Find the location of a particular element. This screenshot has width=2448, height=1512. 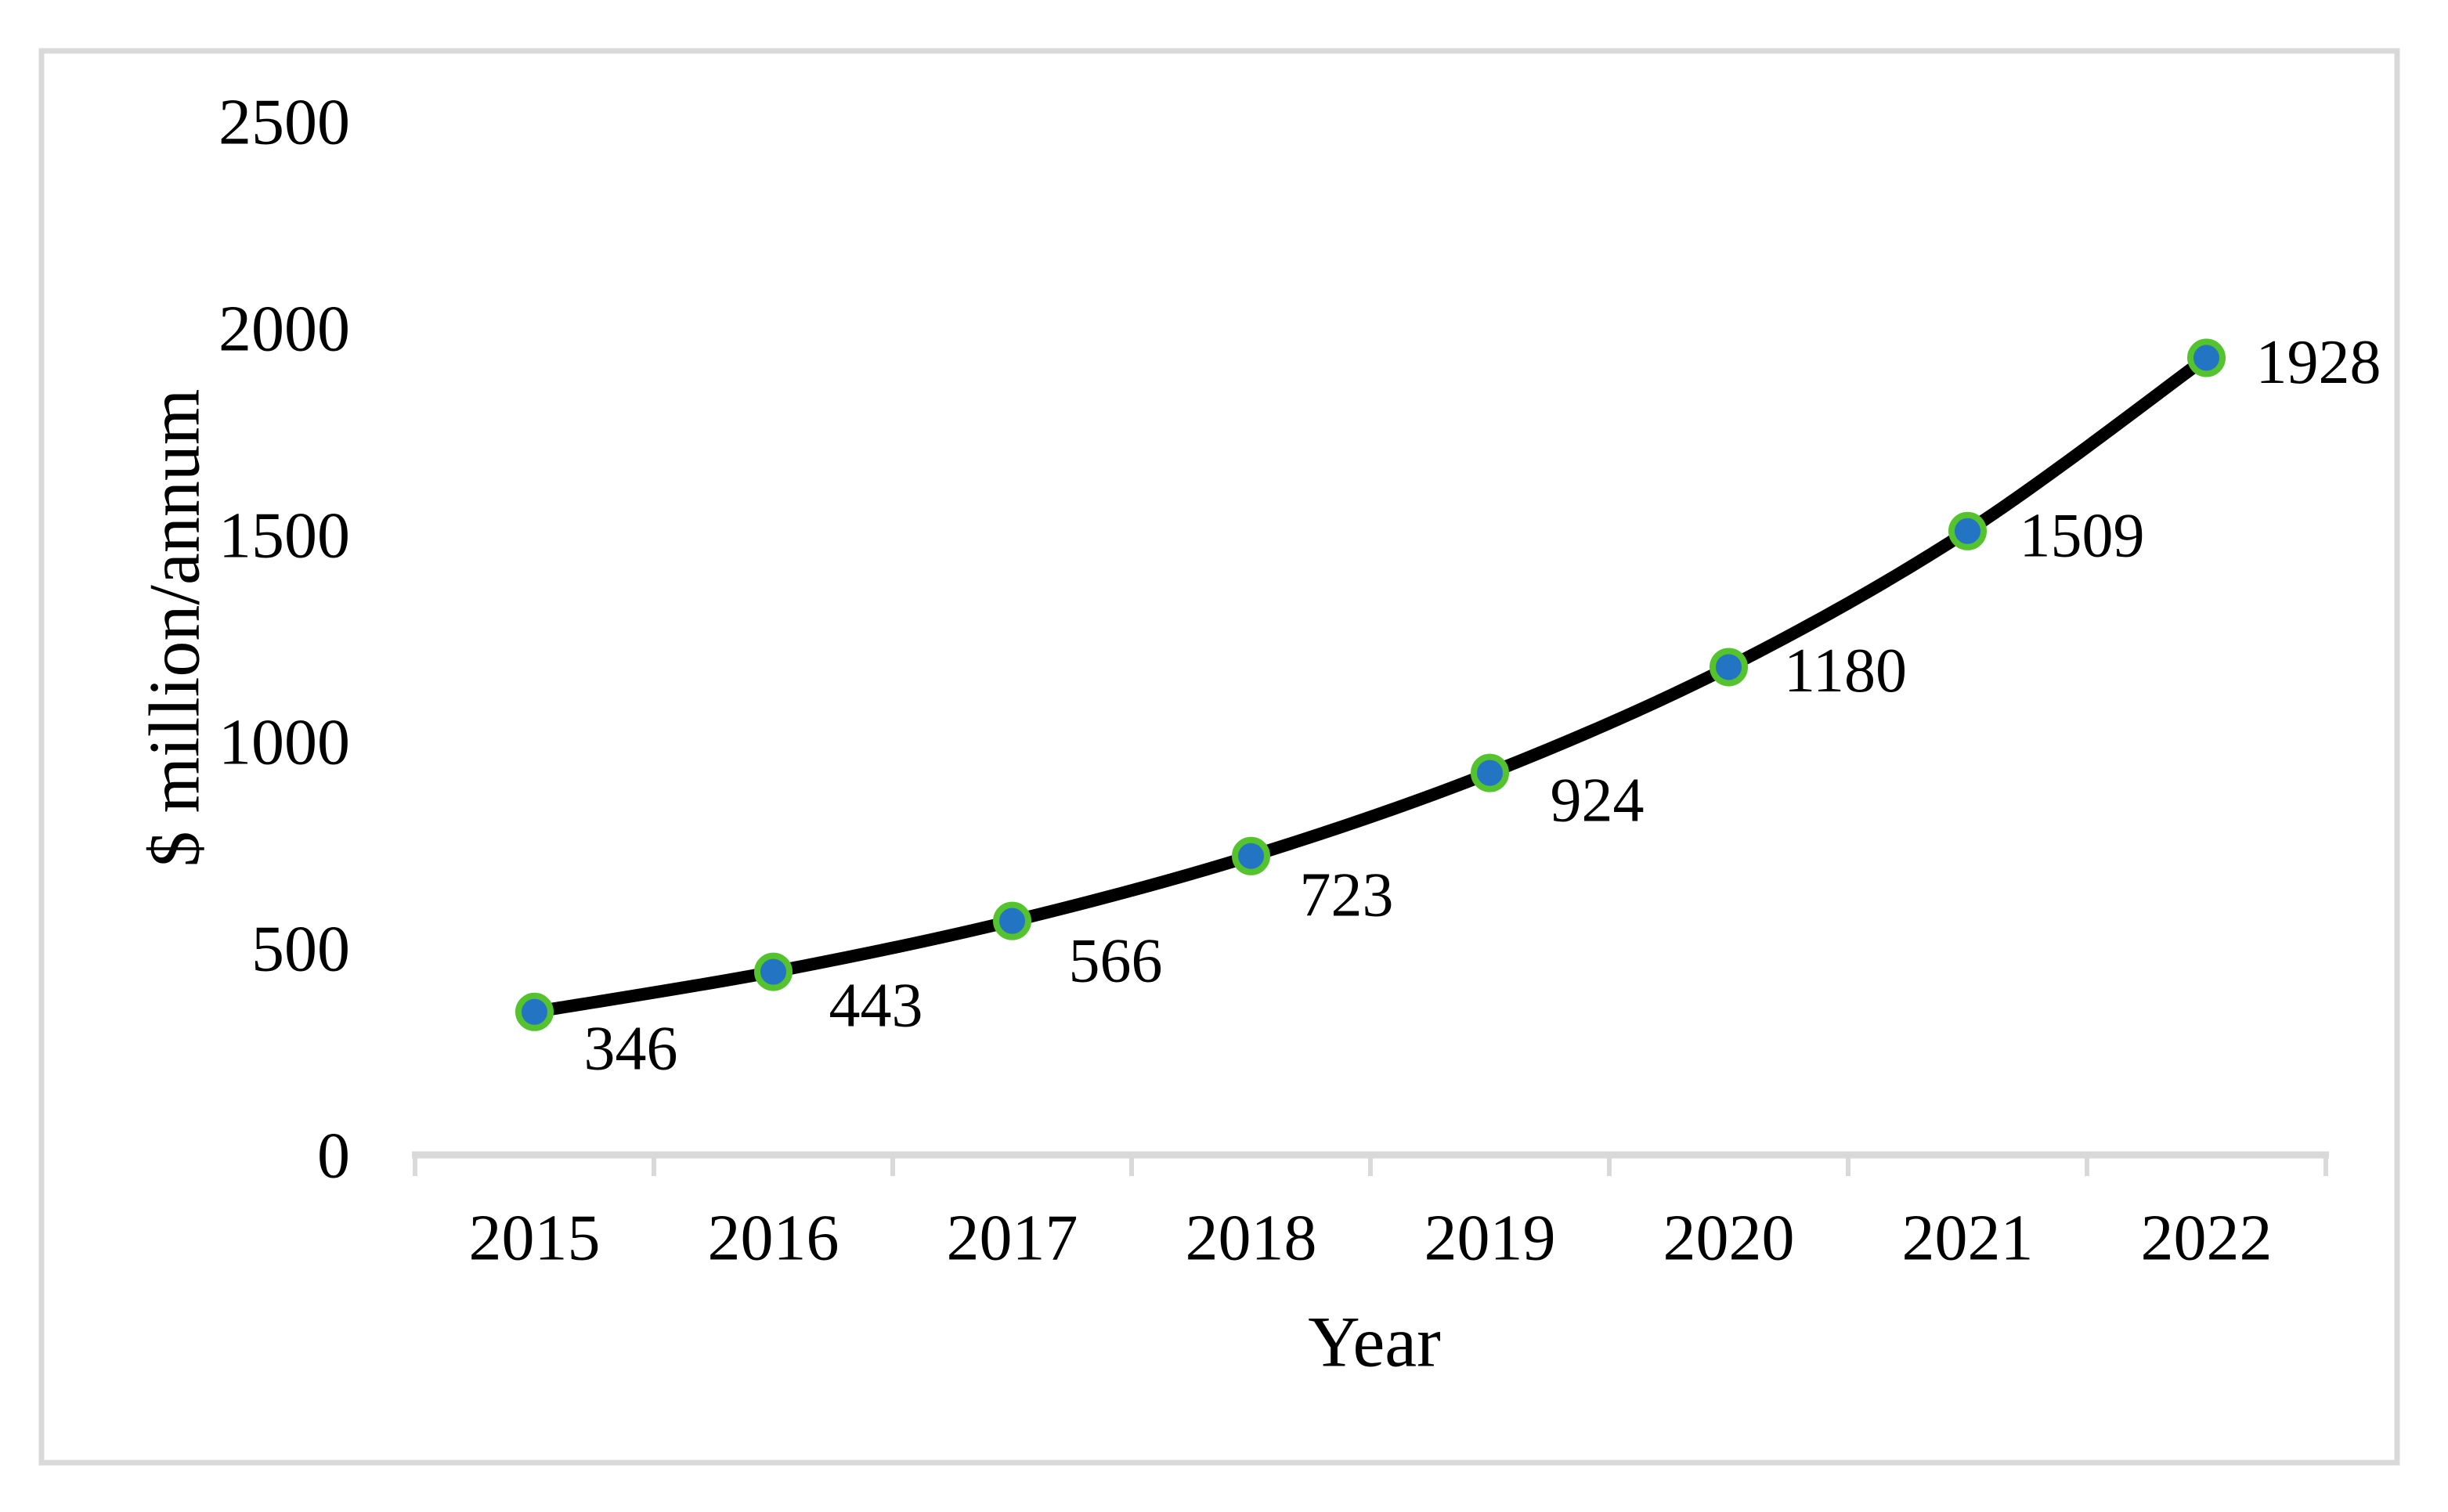

x-axis-title: Year is located at coordinates (1374, 1341).